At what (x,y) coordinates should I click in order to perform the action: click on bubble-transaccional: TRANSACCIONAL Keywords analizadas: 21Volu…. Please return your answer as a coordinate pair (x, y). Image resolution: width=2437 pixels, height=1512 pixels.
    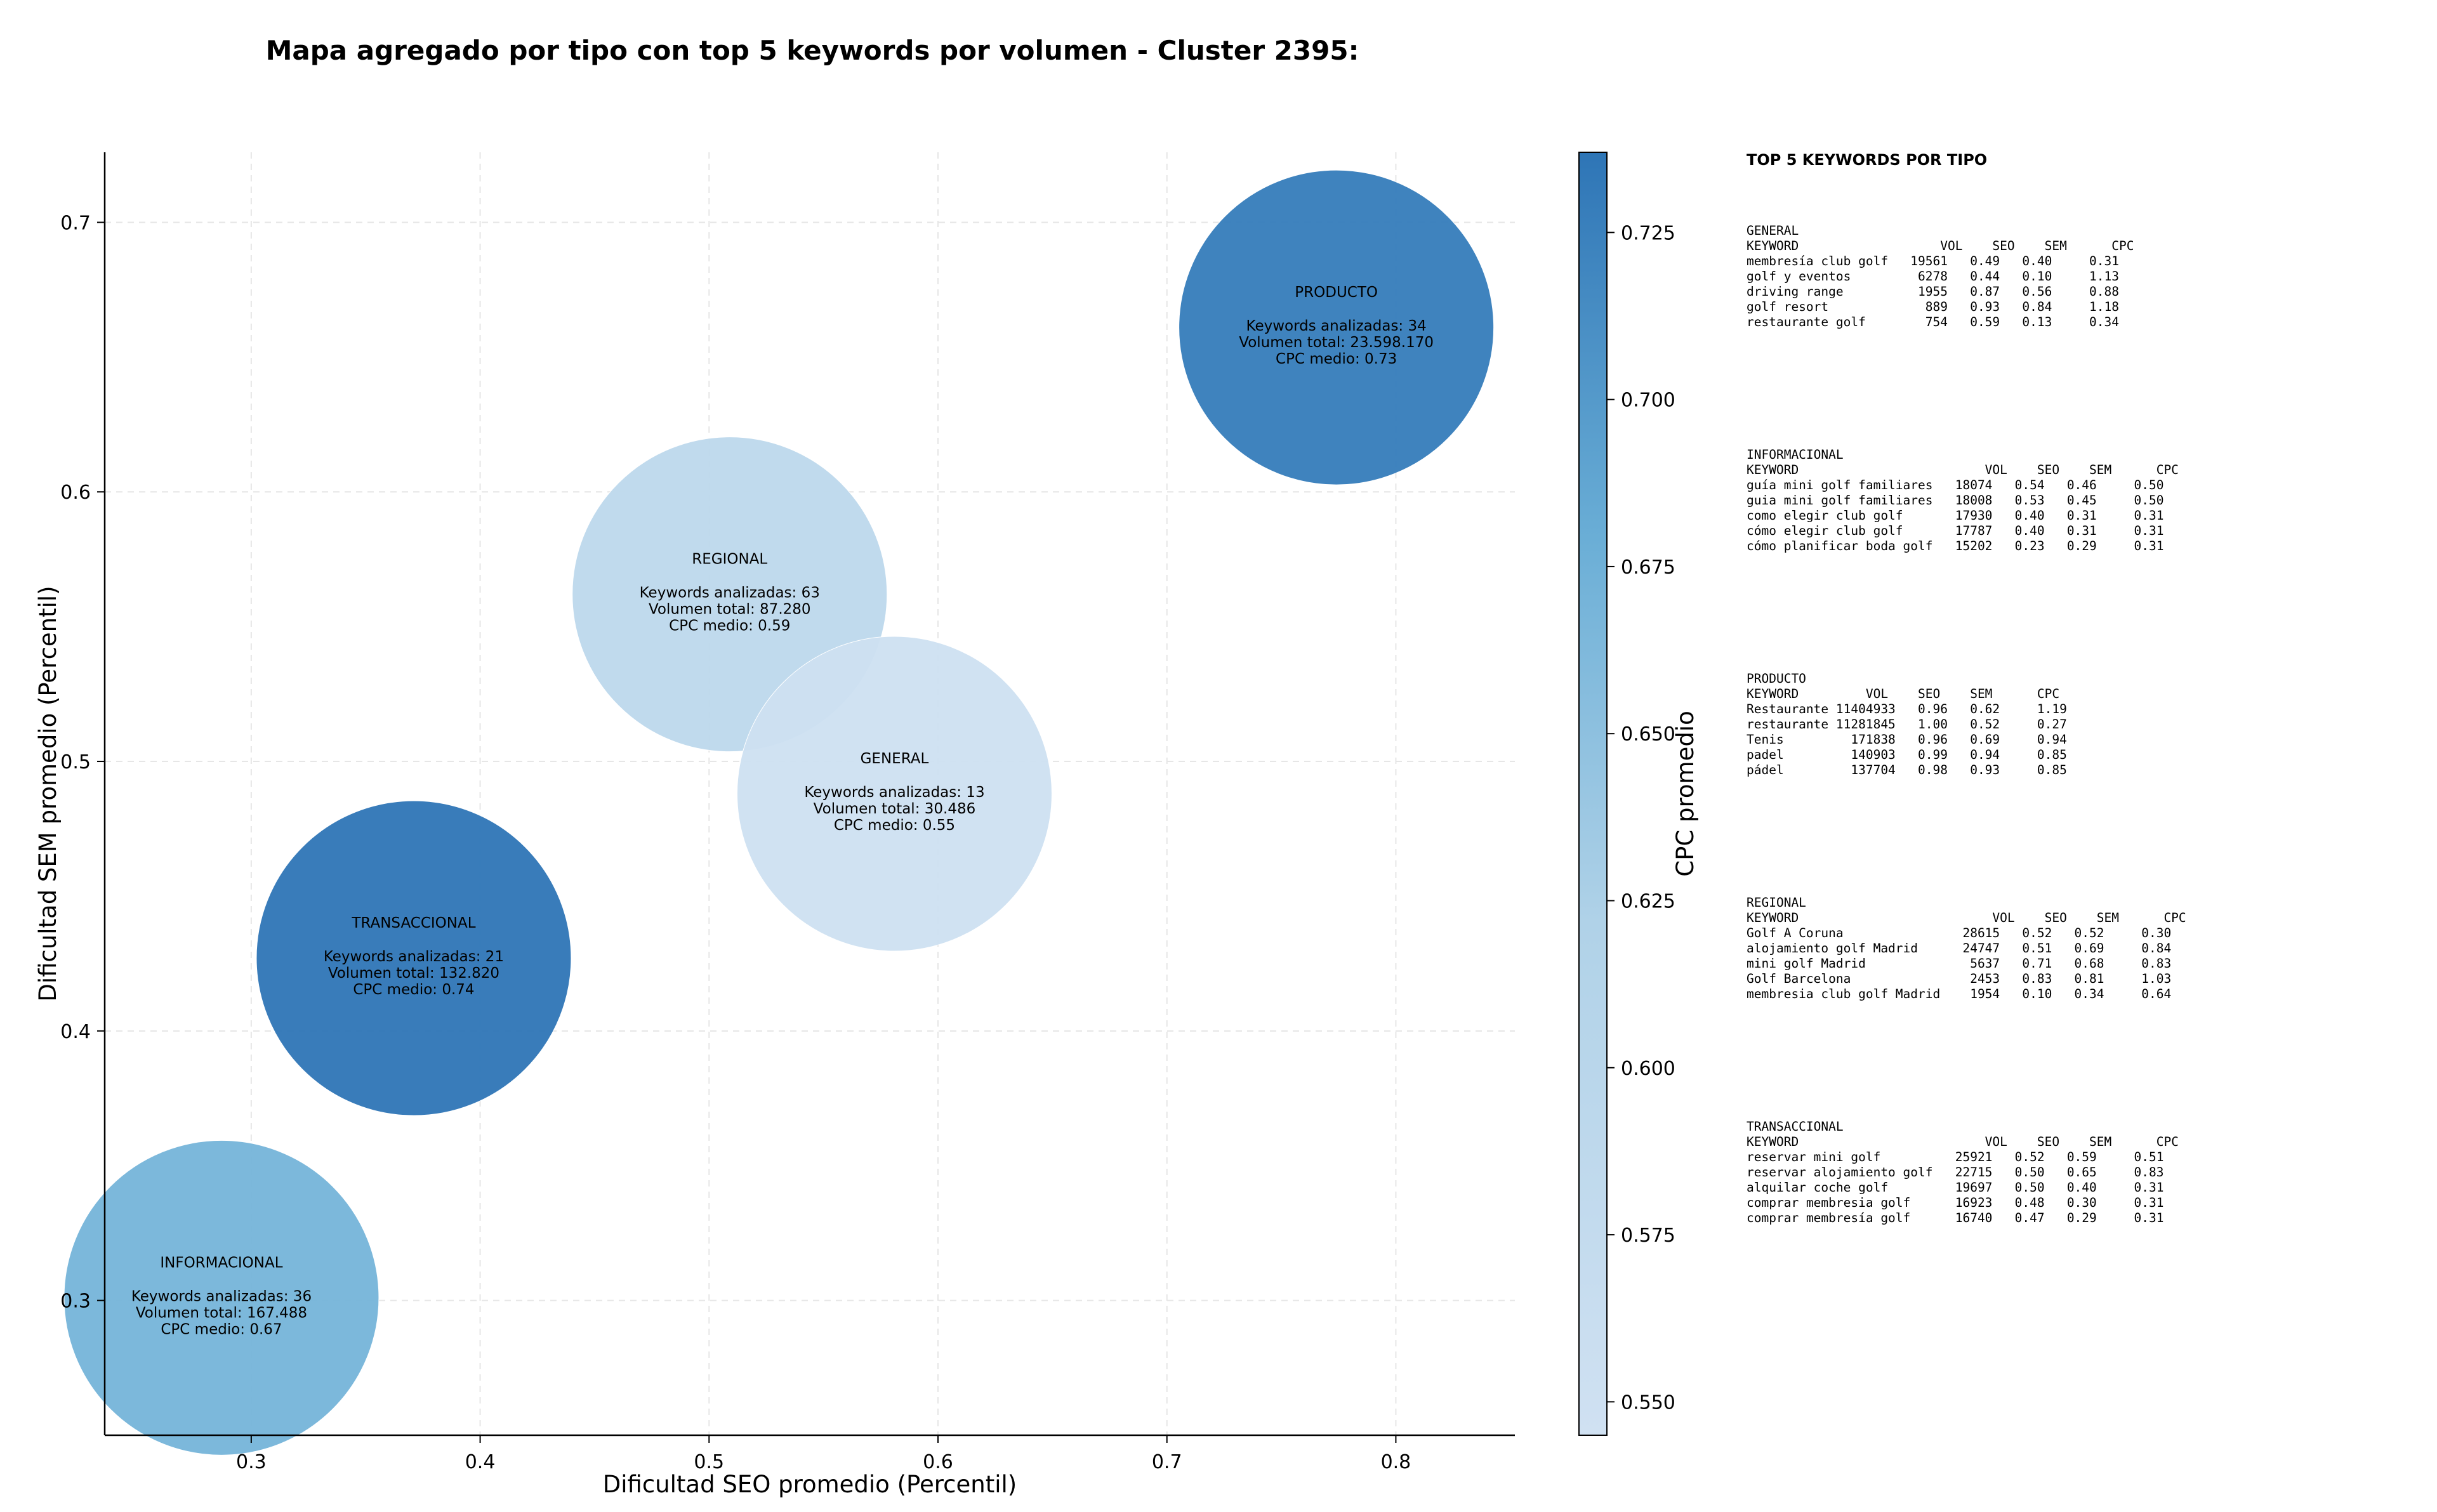
    Looking at the image, I should click on (414, 958).